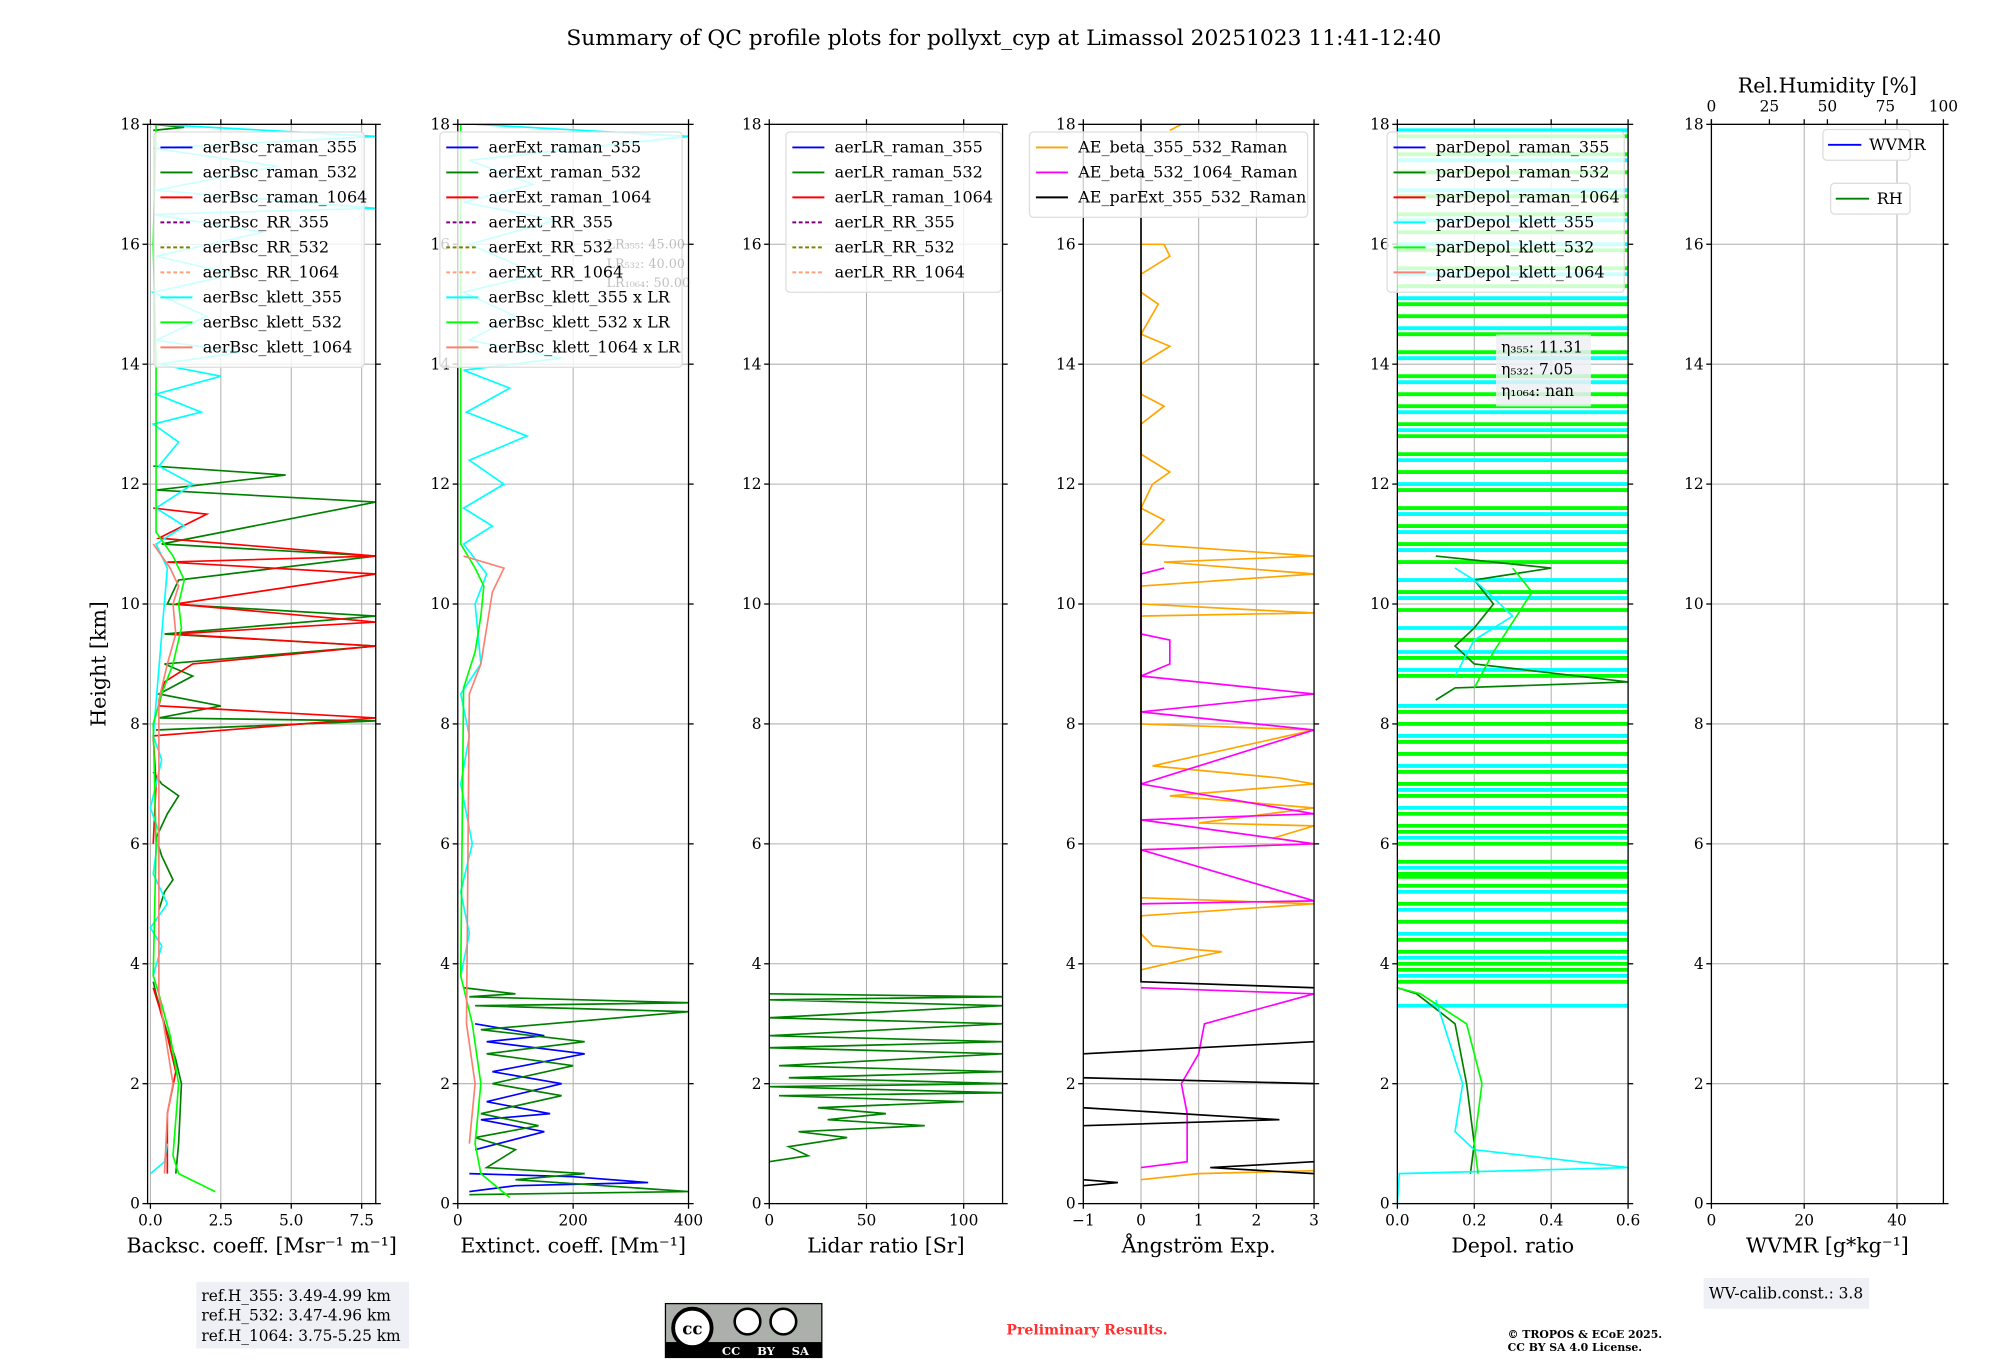 Image resolution: width=2000 pixels, height=1360 pixels. What do you see at coordinates (1512, 1245) in the screenshot?
I see `x-axis-label: Depol. ratio` at bounding box center [1512, 1245].